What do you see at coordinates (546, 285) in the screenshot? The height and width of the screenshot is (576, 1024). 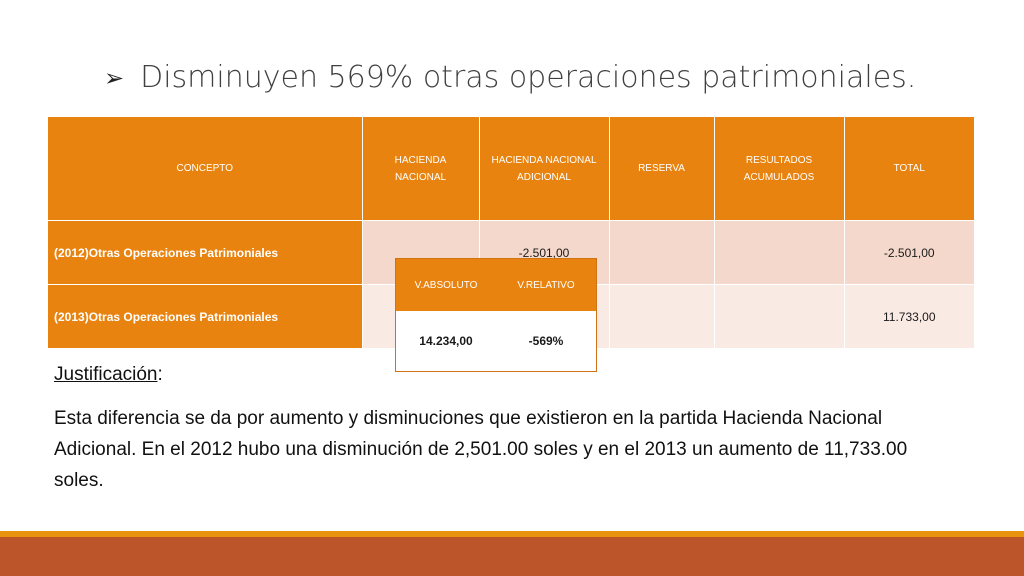 I see `variation-relativo-label: V.RELATIVO` at bounding box center [546, 285].